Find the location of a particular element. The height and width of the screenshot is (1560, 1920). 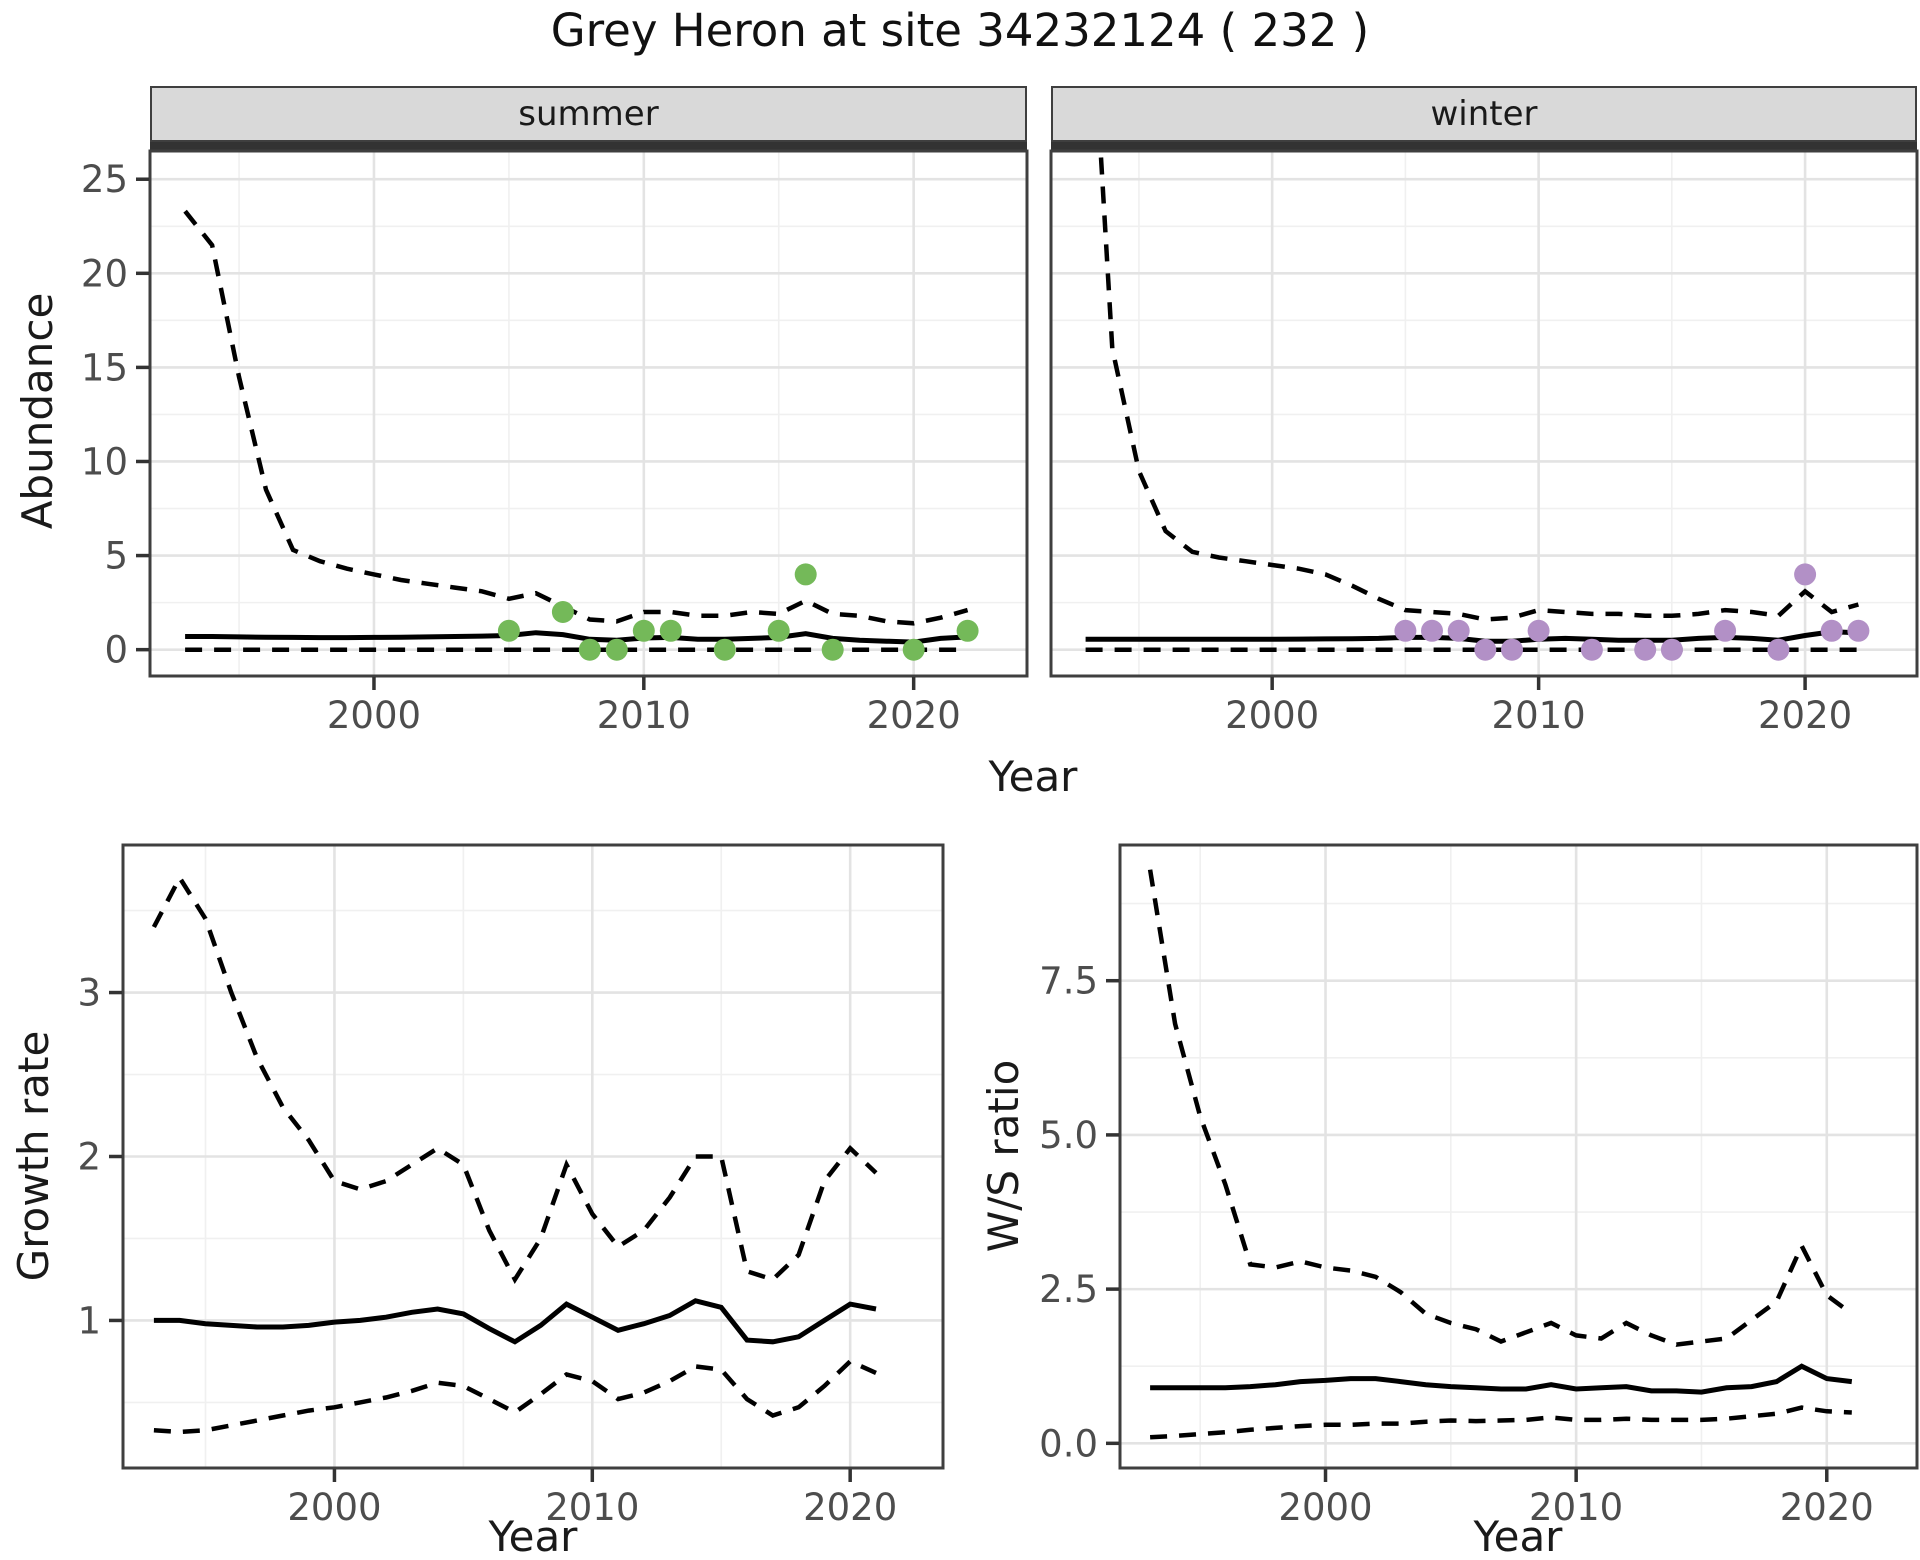

growth-rate-y-tick-label: 1 is located at coordinates (89, 1320).